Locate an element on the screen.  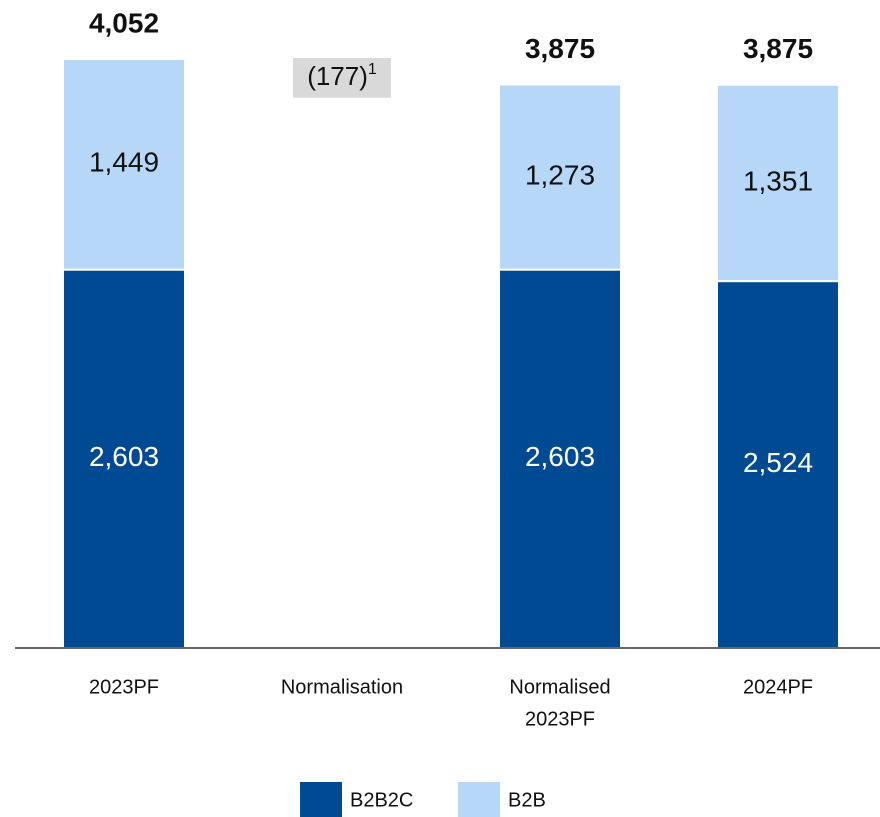
segment-label: 1,449 is located at coordinates (124, 162).